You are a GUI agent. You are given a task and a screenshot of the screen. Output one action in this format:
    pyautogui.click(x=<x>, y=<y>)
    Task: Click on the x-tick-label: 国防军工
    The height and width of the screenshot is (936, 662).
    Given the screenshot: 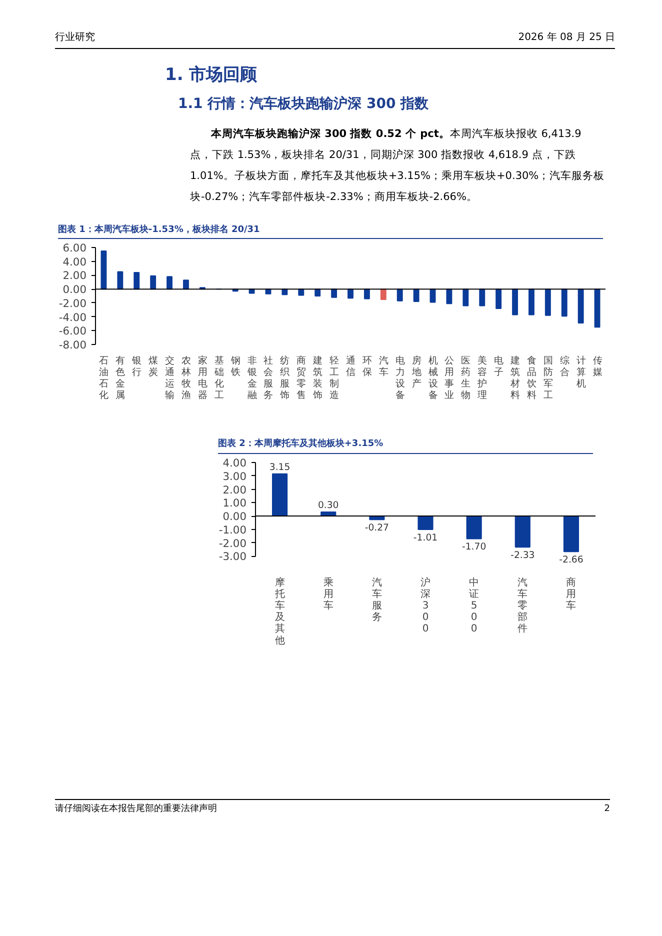 What is the action you would take?
    pyautogui.click(x=547, y=379)
    